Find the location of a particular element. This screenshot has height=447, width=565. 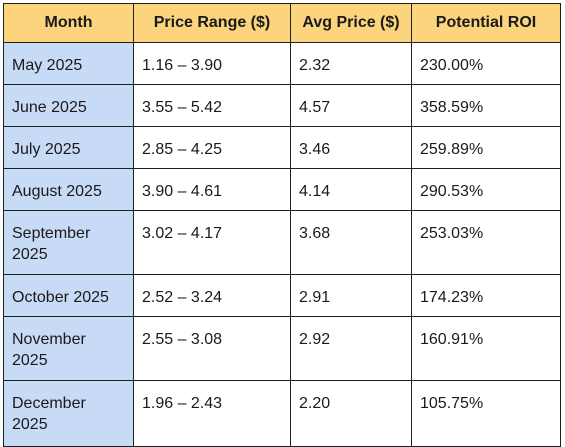

cell-price-range: 3.55 – 5.42 is located at coordinates (212, 105).